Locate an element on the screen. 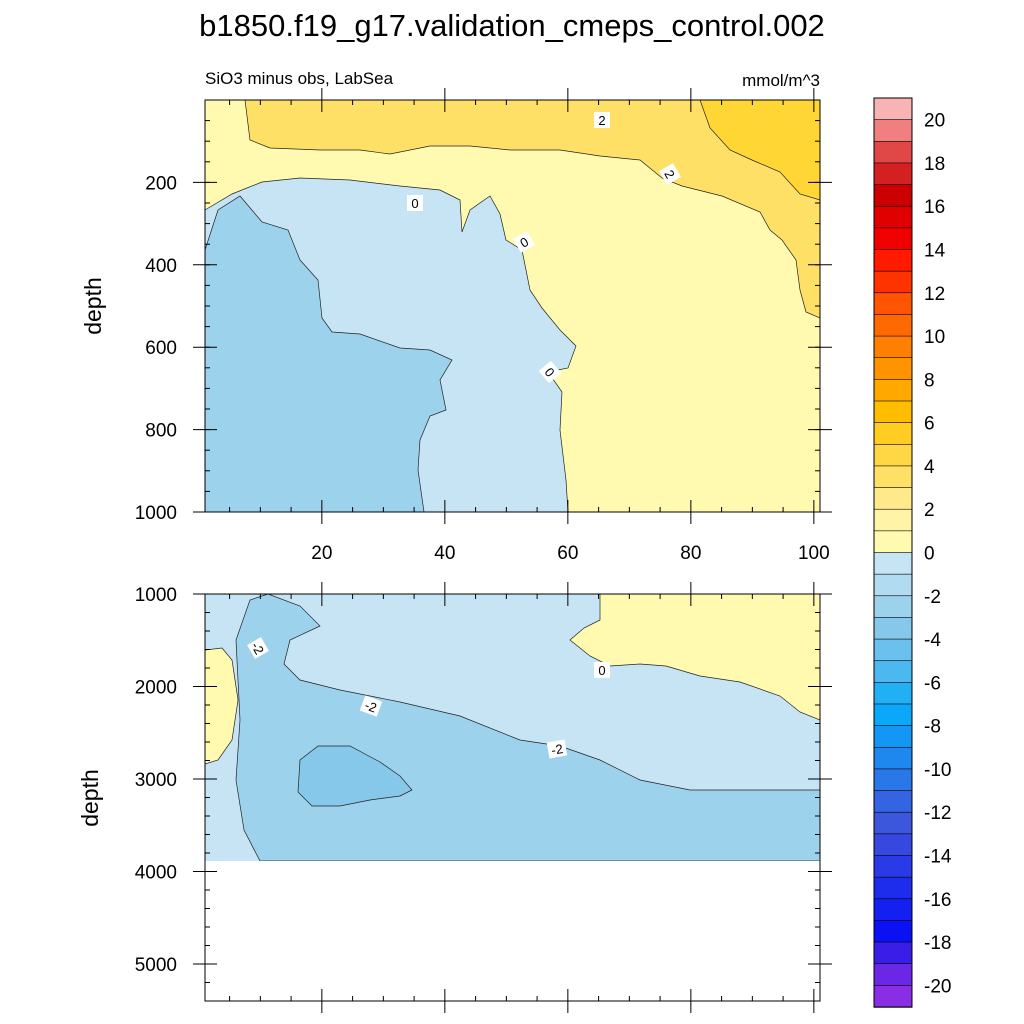 Image resolution: width=1024 pixels, height=1024 pixels. colorbar-label: 12 is located at coordinates (934, 294).